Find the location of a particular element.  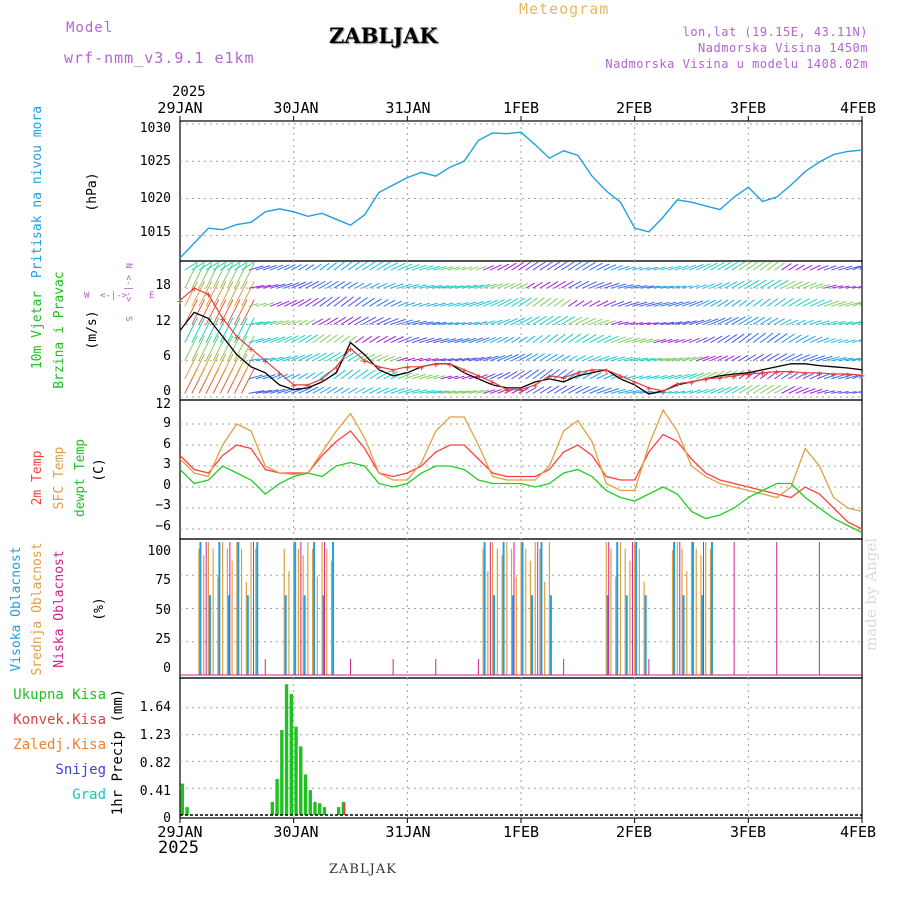

bottom-date-label: 30JAN is located at coordinates (295, 832).